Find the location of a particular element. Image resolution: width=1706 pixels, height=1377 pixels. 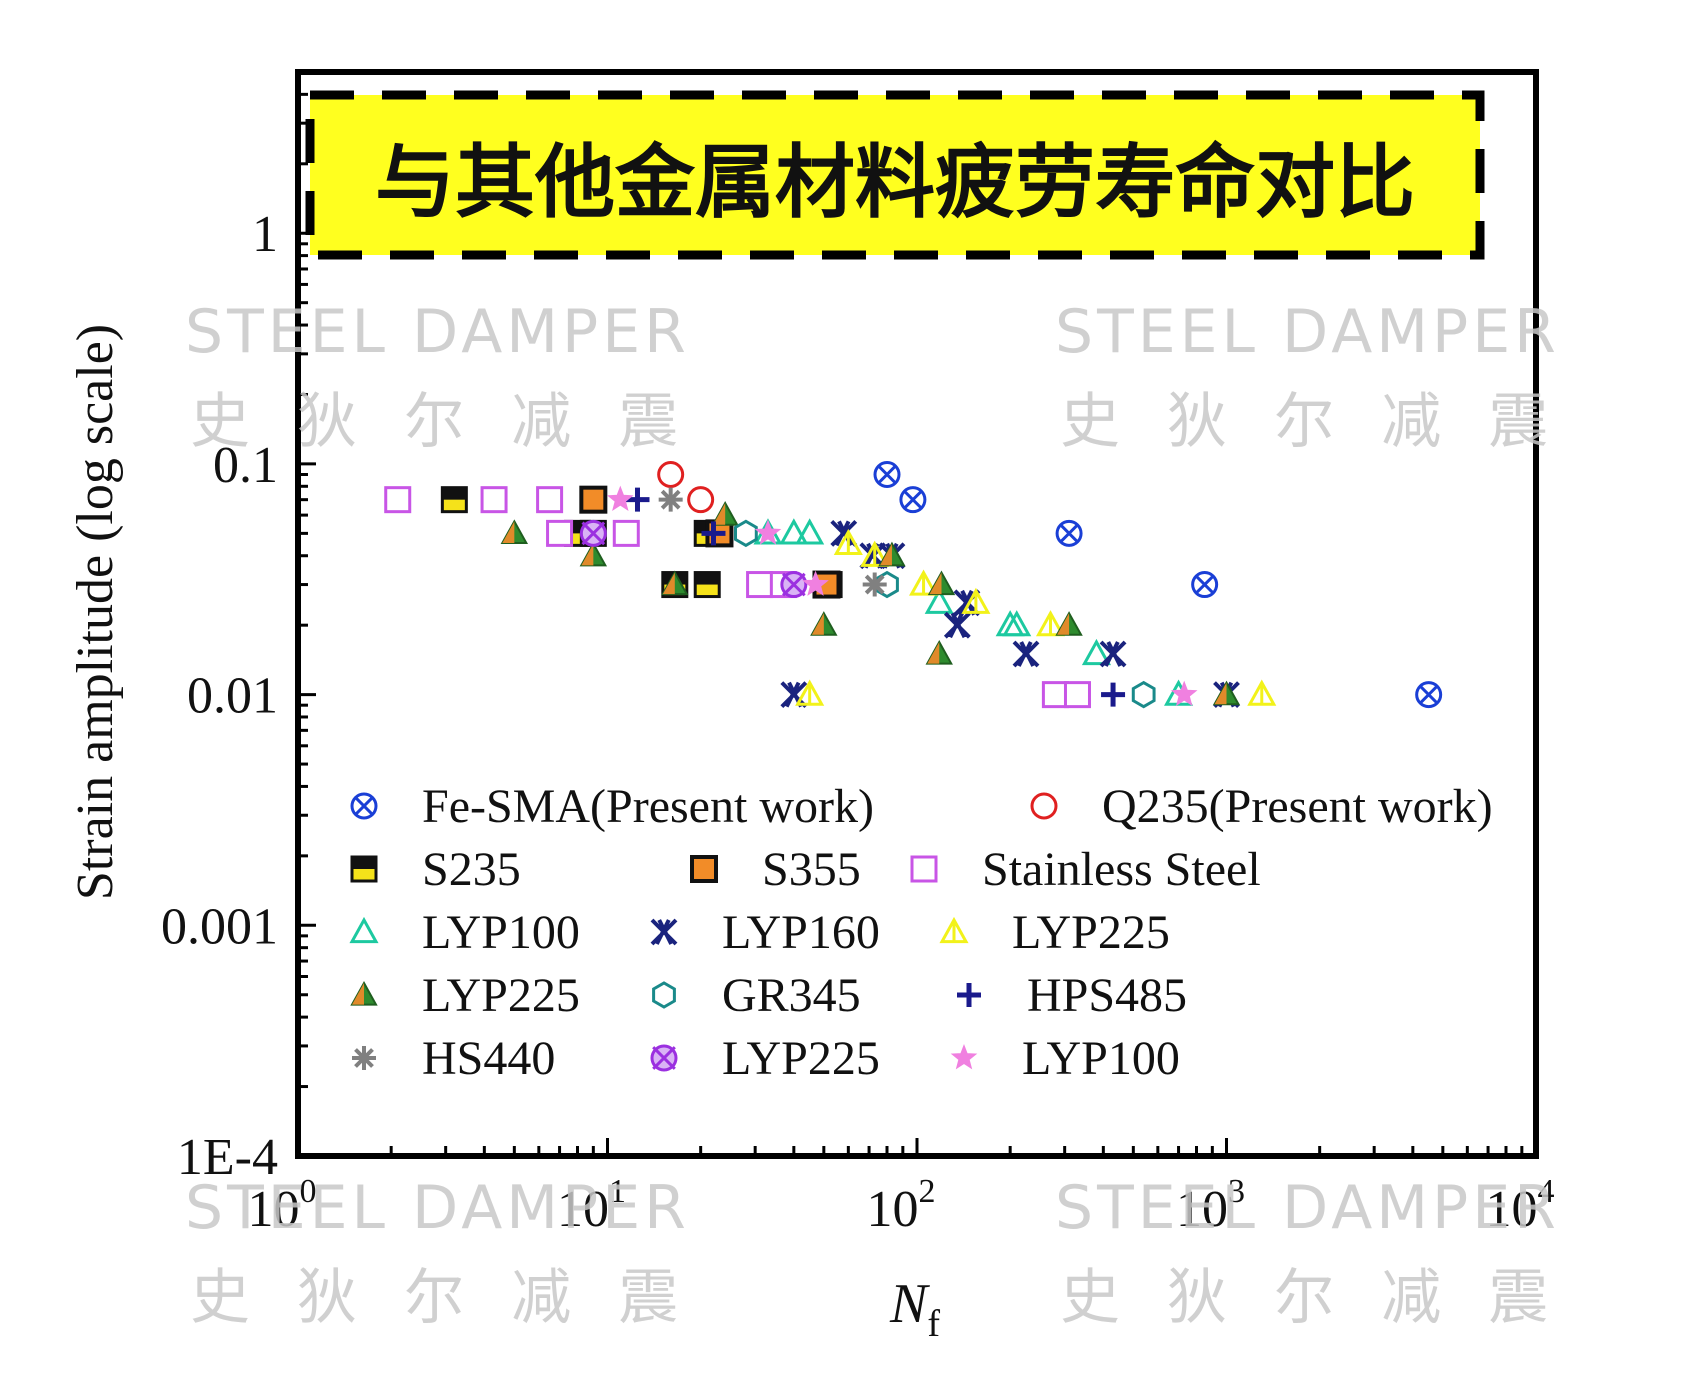

title-box is located at coordinates (895, 175).